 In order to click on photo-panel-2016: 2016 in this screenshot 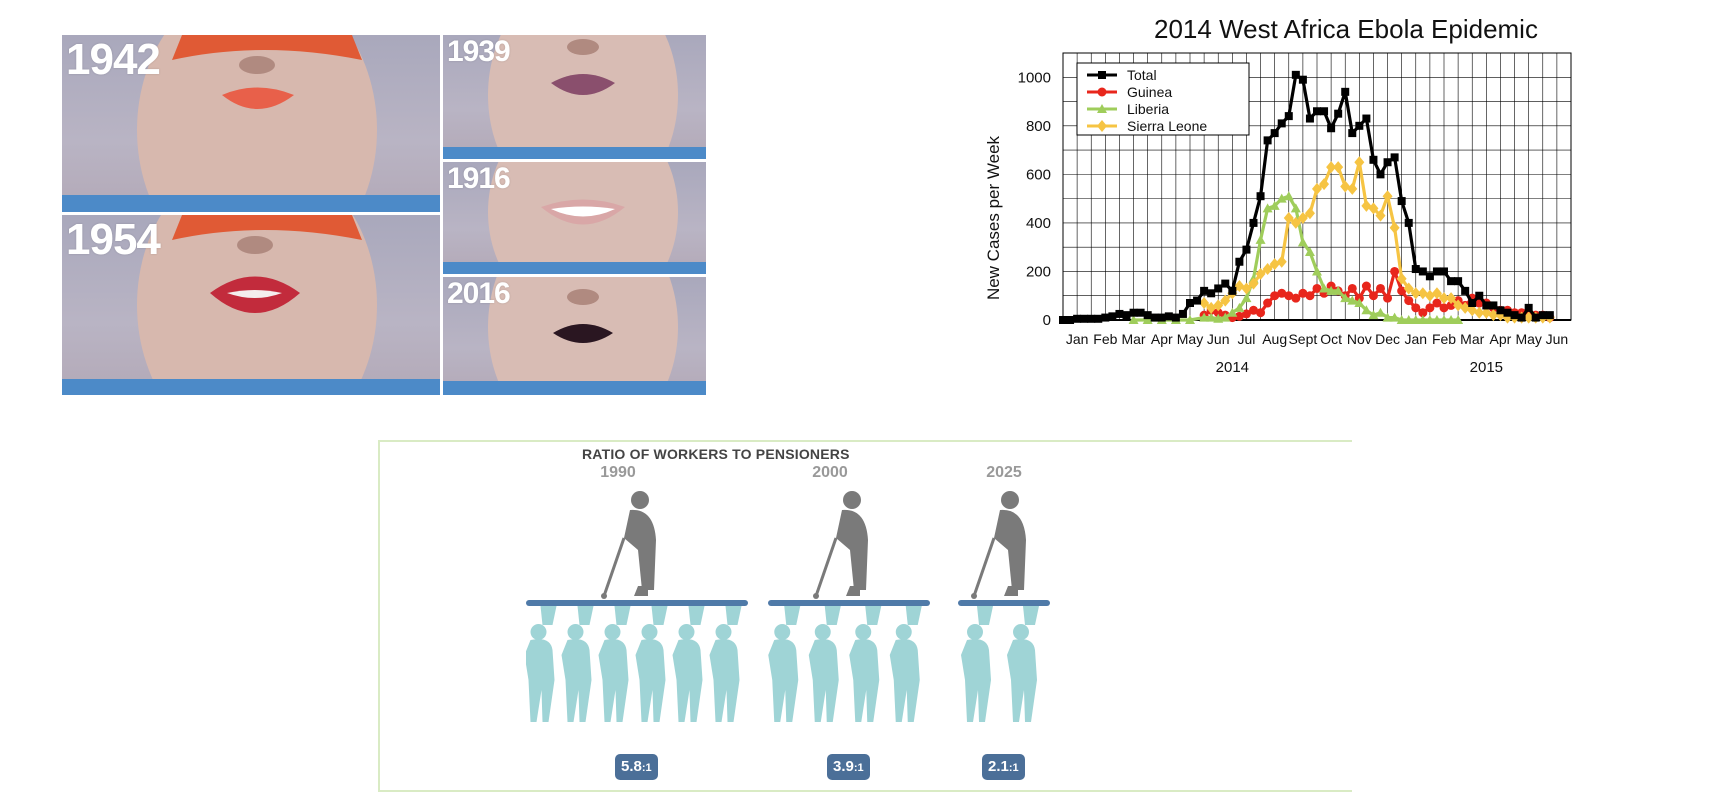, I will do `click(574, 336)`.